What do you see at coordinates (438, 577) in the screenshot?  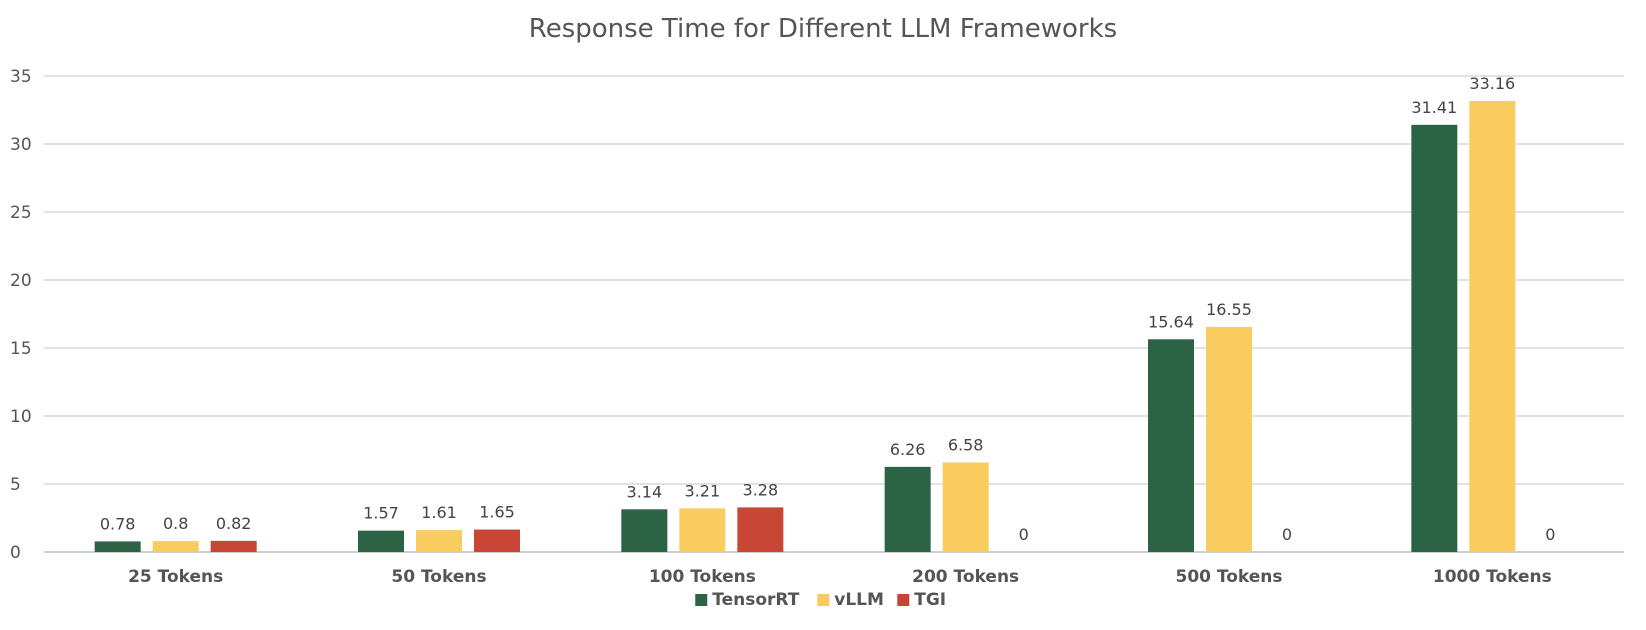 I see `x-tick-label: 50 Tokens` at bounding box center [438, 577].